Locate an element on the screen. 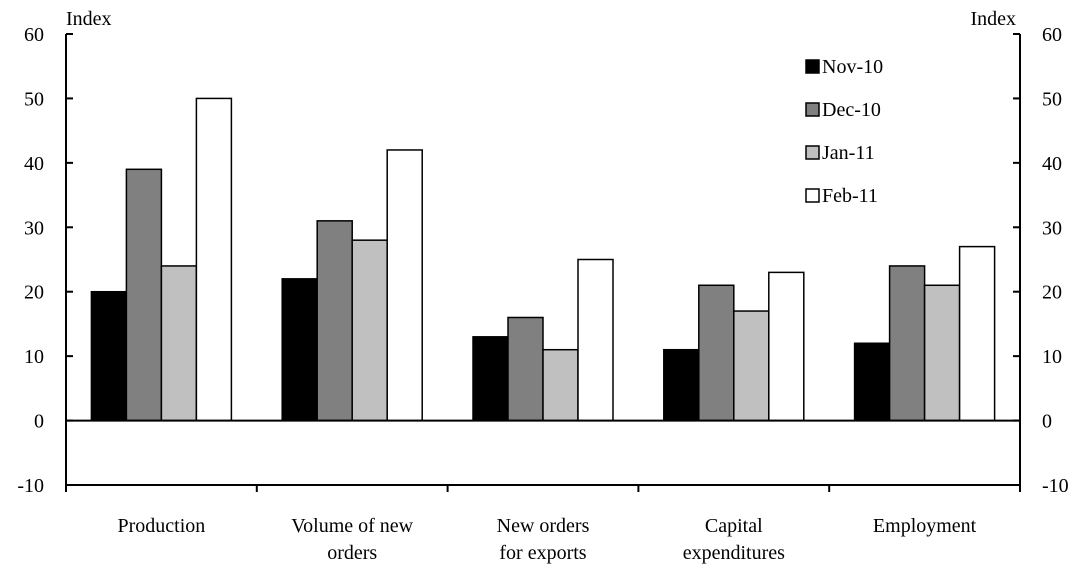 The width and height of the screenshot is (1084, 569). category-label: Capital is located at coordinates (734, 526).